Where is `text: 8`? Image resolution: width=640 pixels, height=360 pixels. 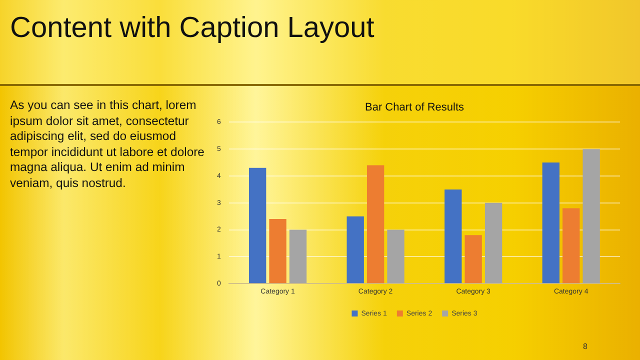
text: 8 is located at coordinates (585, 346).